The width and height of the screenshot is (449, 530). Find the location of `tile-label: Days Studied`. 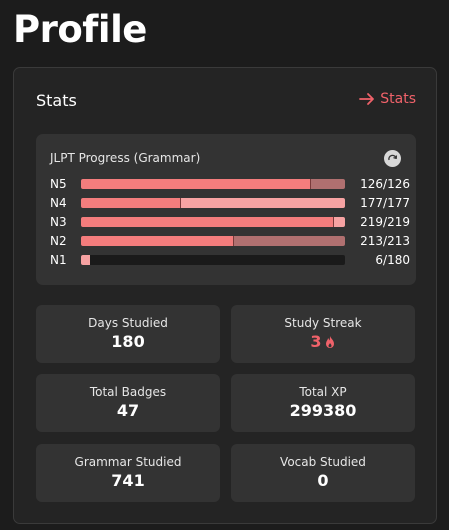

tile-label: Days Studied is located at coordinates (128, 323).